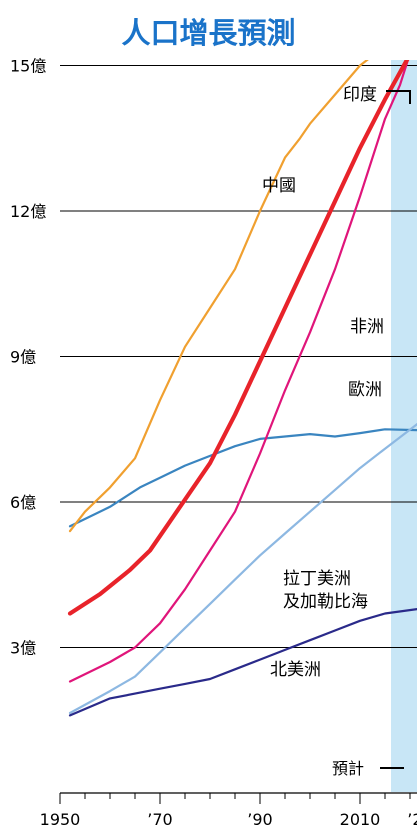 This screenshot has height=832, width=417. Describe the element at coordinates (28, 66) in the screenshot. I see `y-tick-label: 15億` at that location.